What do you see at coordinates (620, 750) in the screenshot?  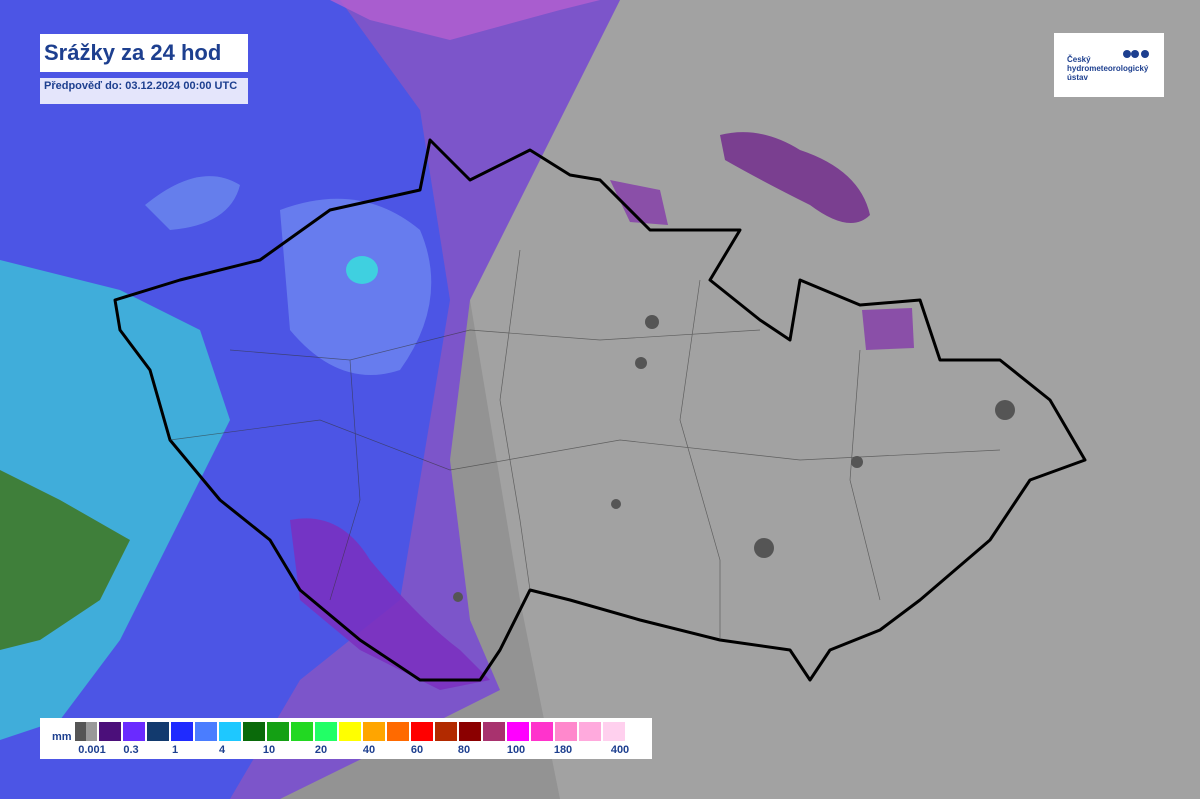 I see `legend-label: 400` at bounding box center [620, 750].